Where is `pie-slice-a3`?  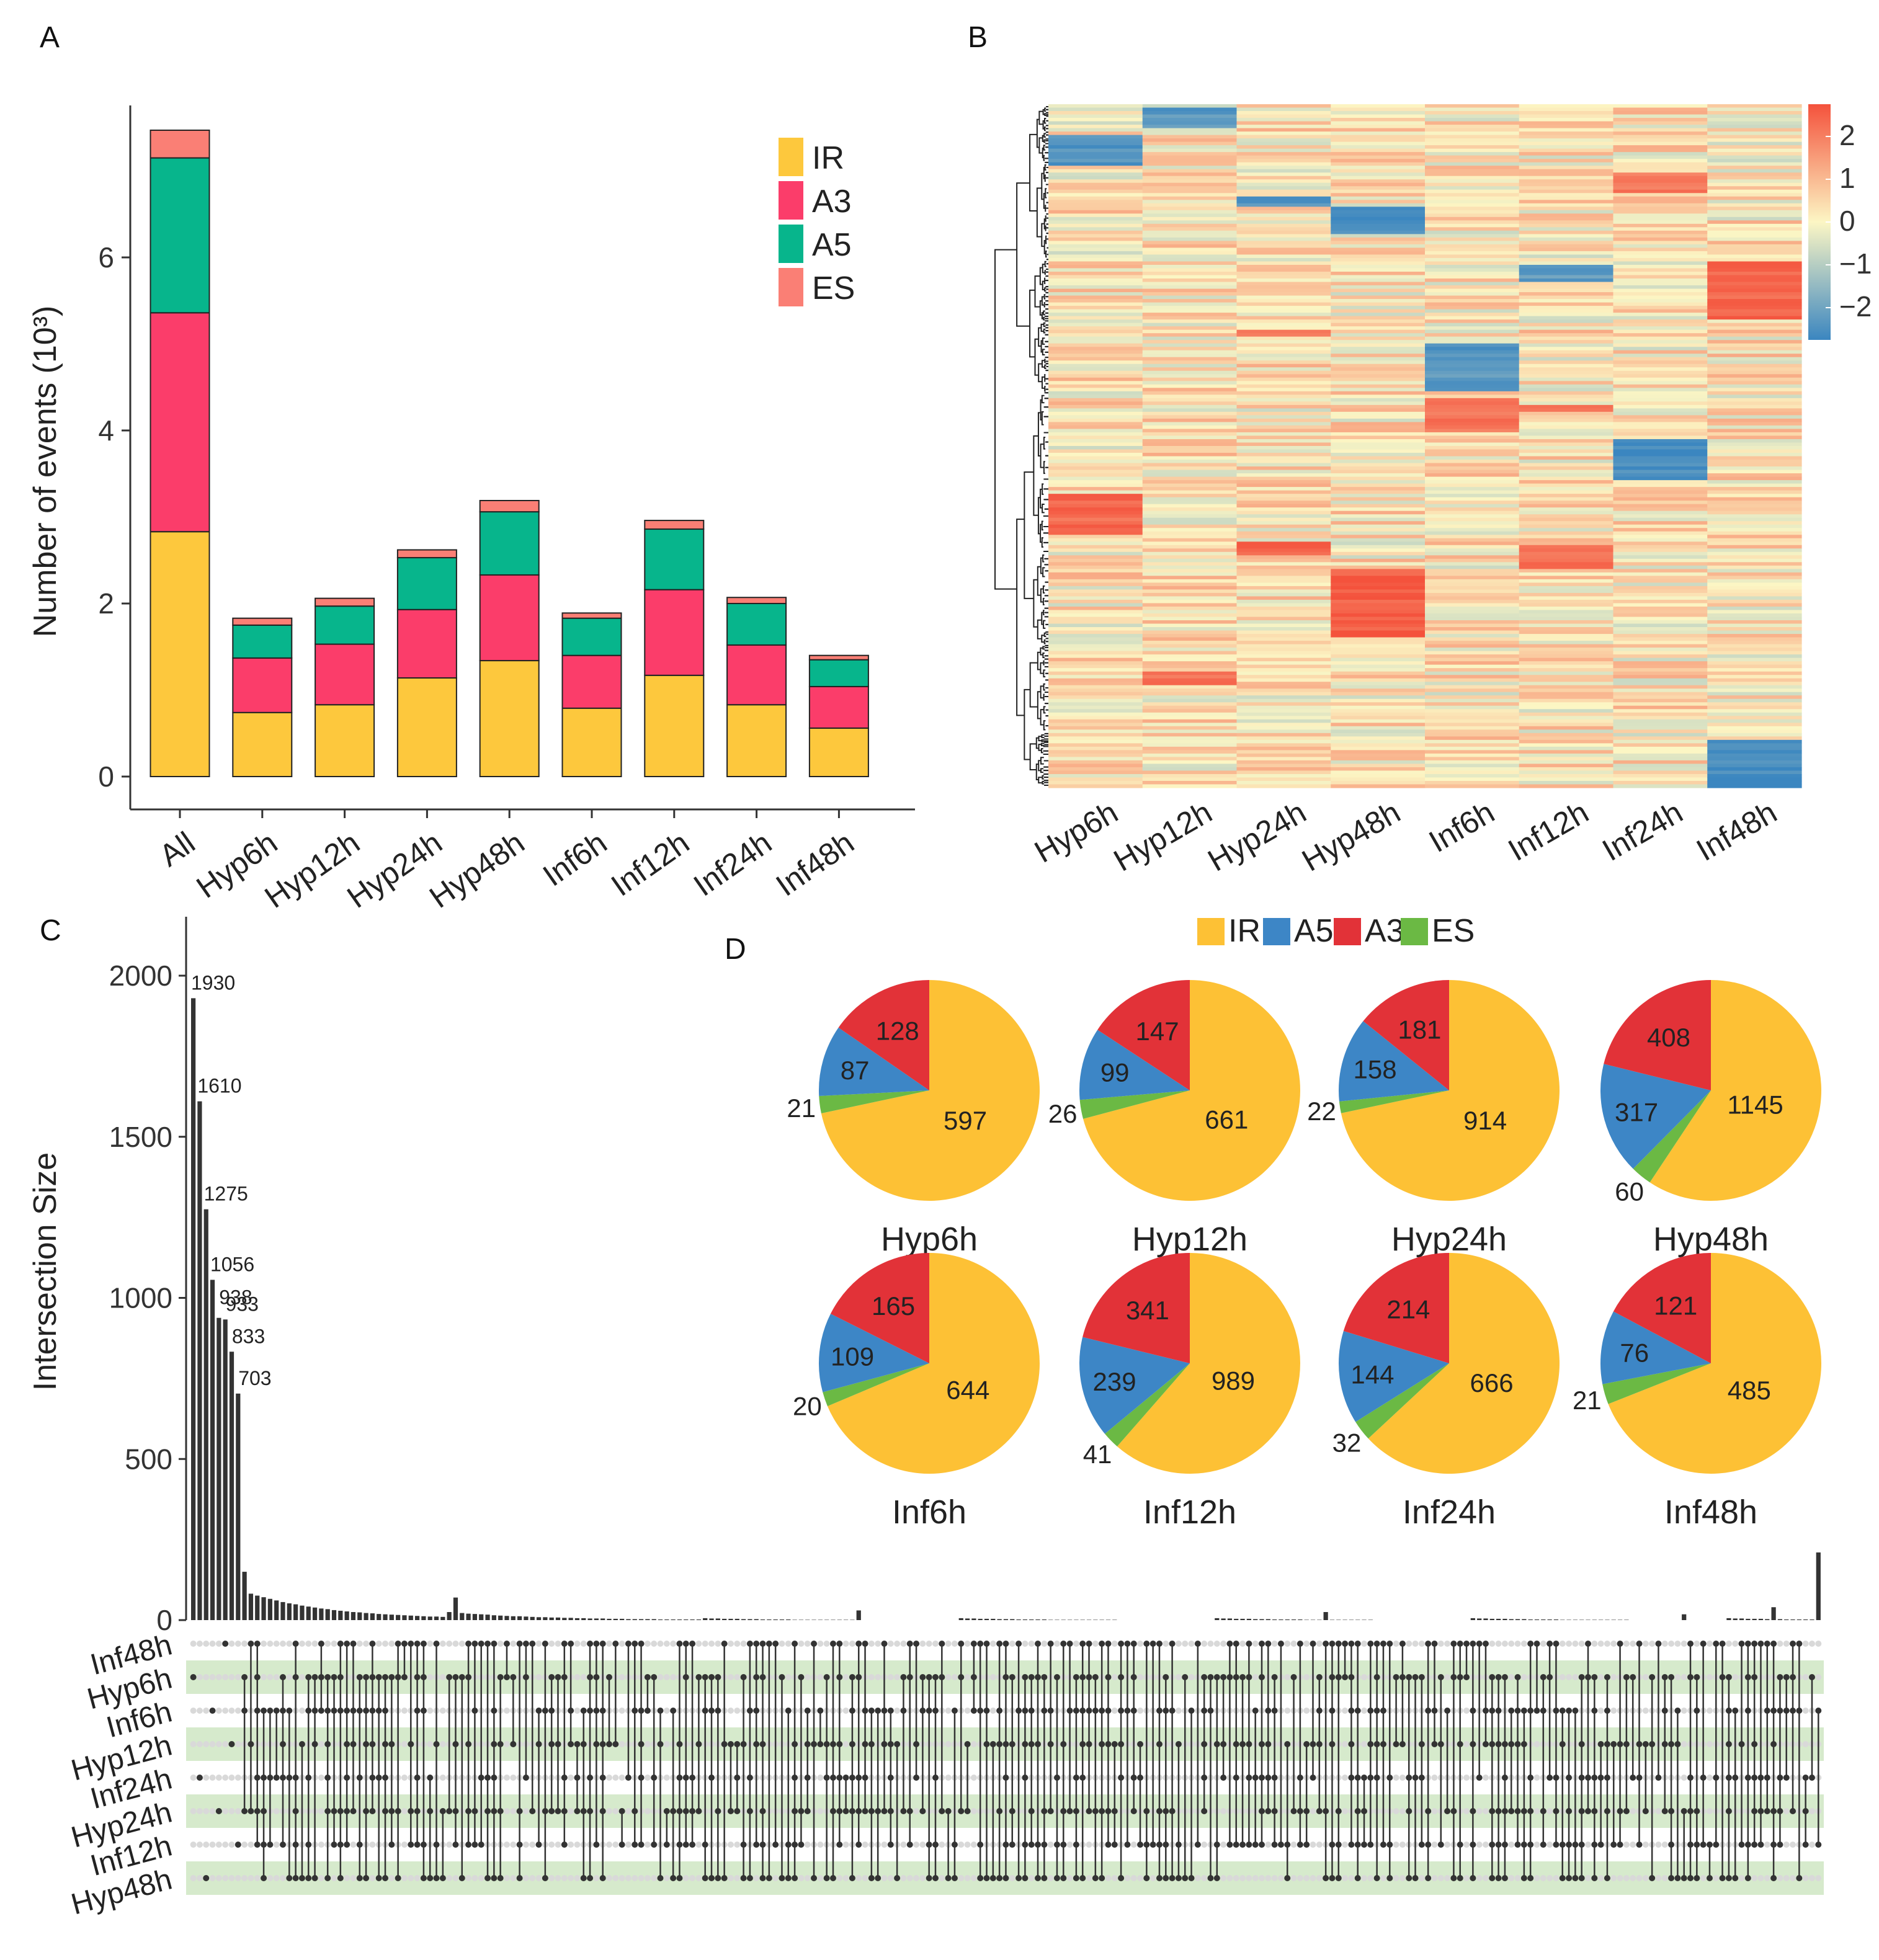 pie-slice-a3 is located at coordinates (1136, 1308).